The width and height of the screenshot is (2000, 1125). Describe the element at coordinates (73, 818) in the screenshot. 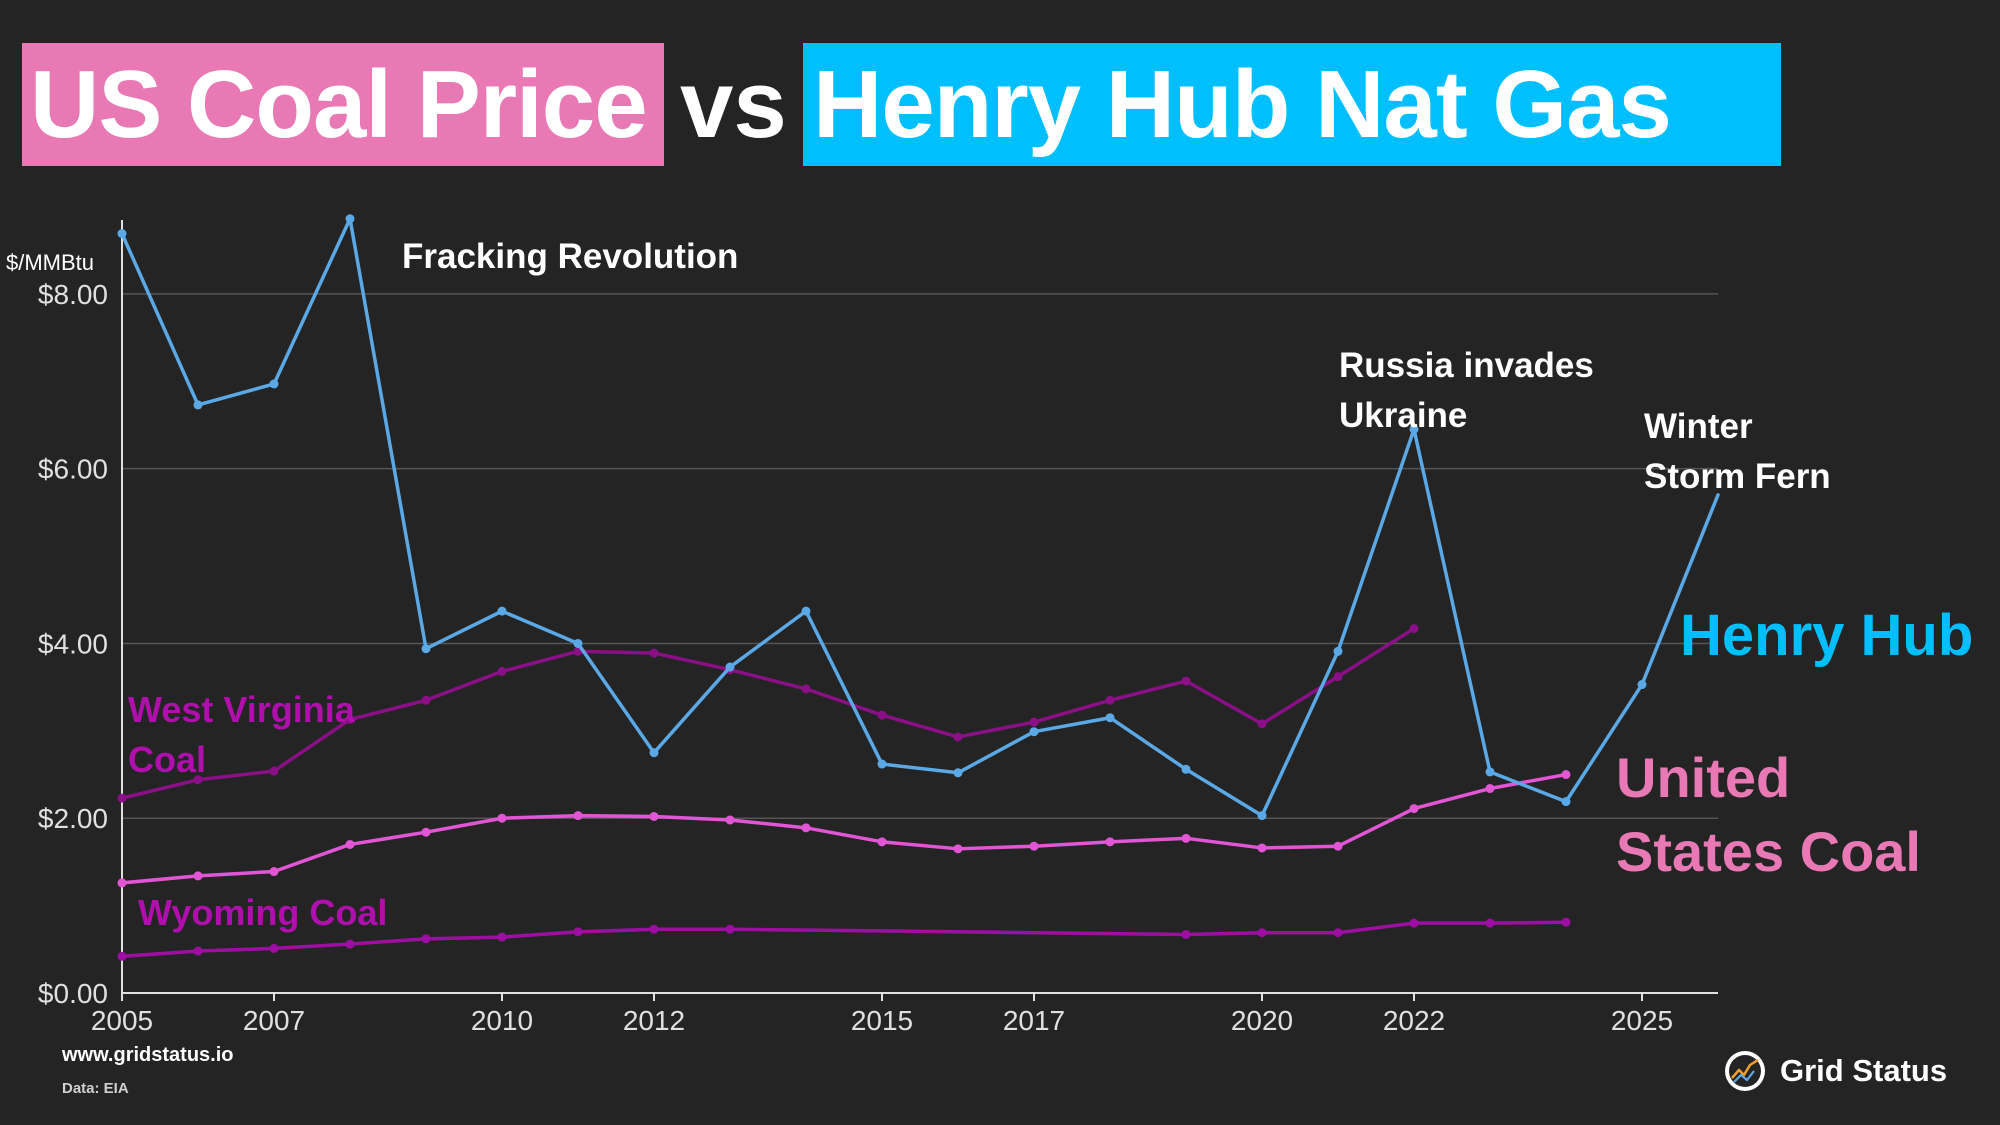

I see `y-tick-label: $2.00` at that location.